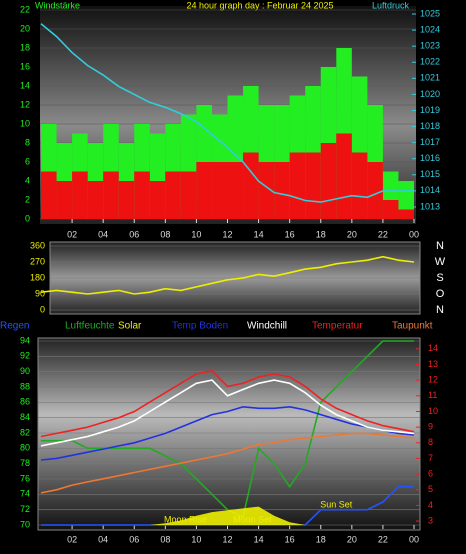 This screenshot has height=554, width=466. What do you see at coordinates (25, 386) in the screenshot?
I see `y-tick-label: 88` at bounding box center [25, 386].